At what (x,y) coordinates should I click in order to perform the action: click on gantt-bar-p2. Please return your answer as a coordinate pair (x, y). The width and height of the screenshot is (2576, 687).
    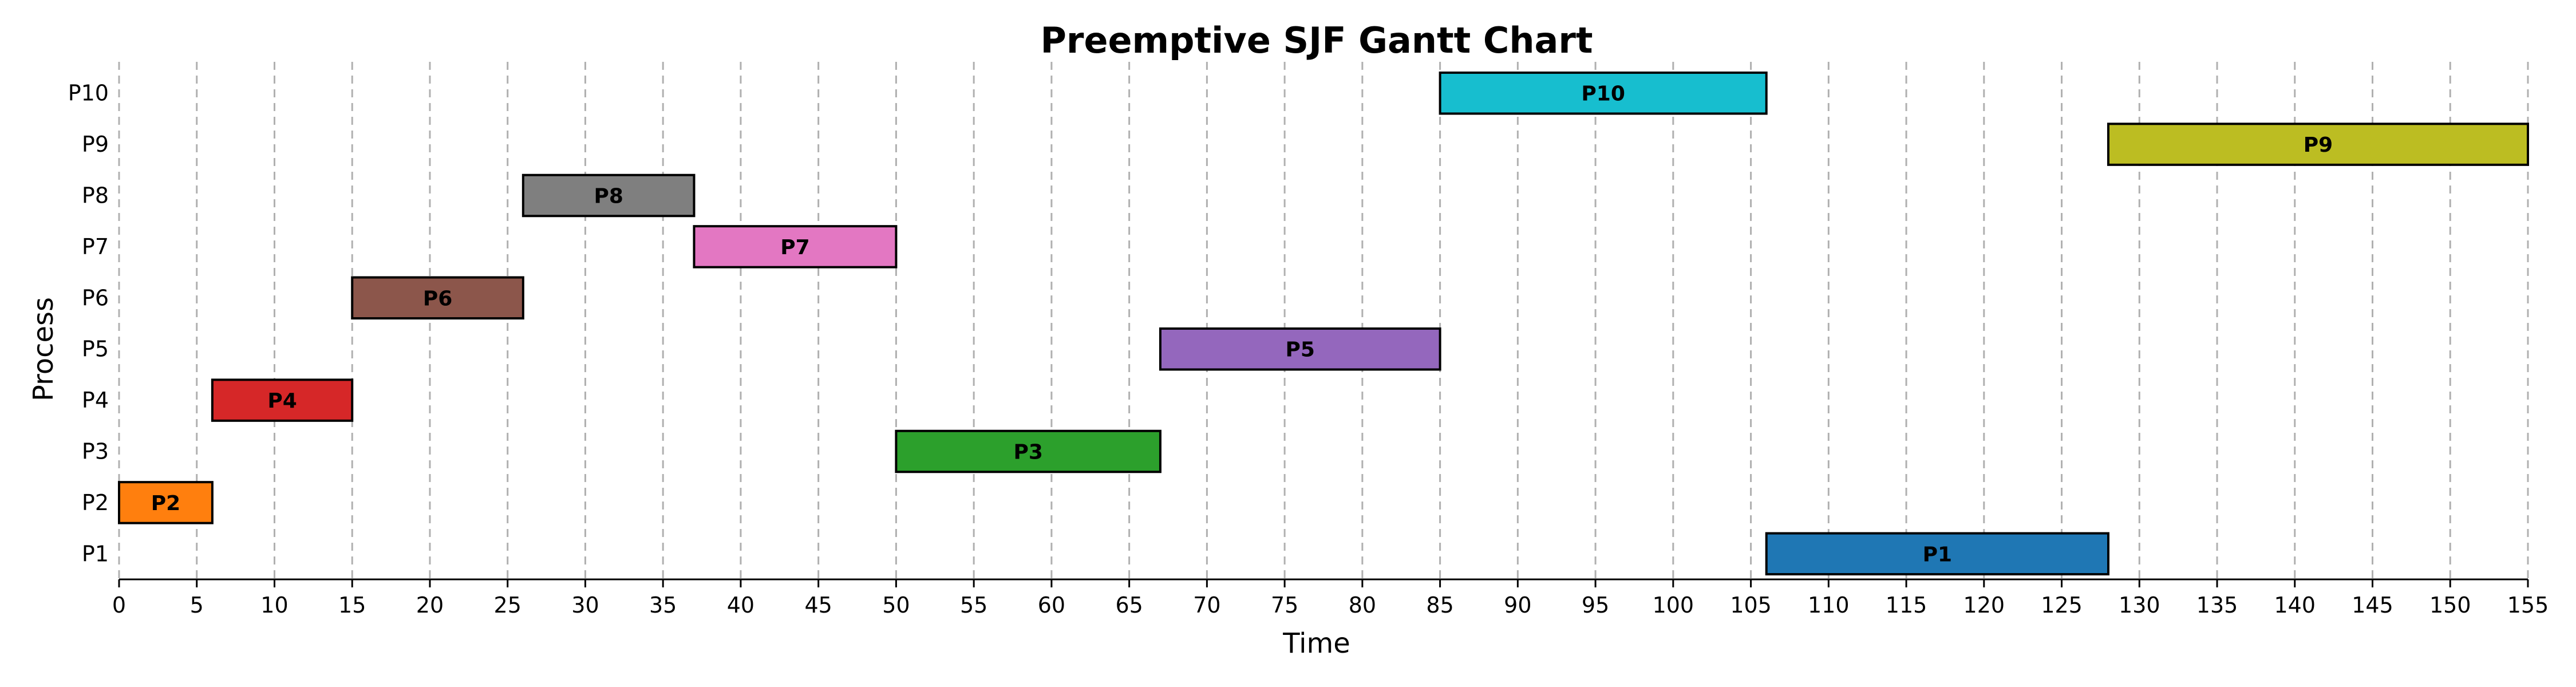
    Looking at the image, I should click on (166, 503).